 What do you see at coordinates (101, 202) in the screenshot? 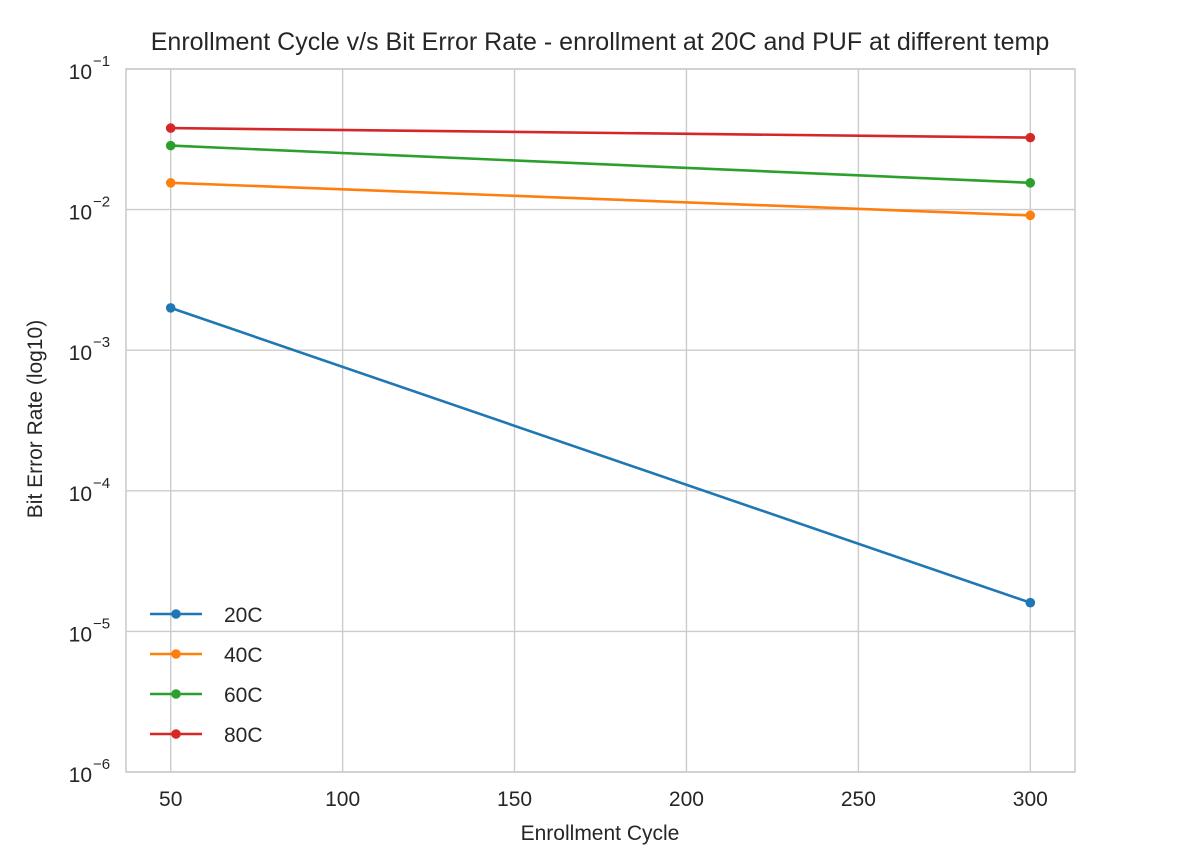
I see `y-tick-exponent: −2` at bounding box center [101, 202].